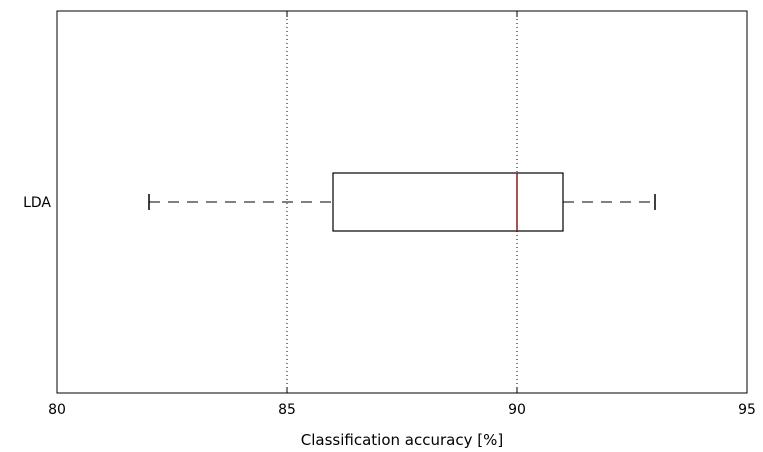 This screenshot has width=763, height=452. Describe the element at coordinates (287, 410) in the screenshot. I see `x-tick-label: 85` at that location.